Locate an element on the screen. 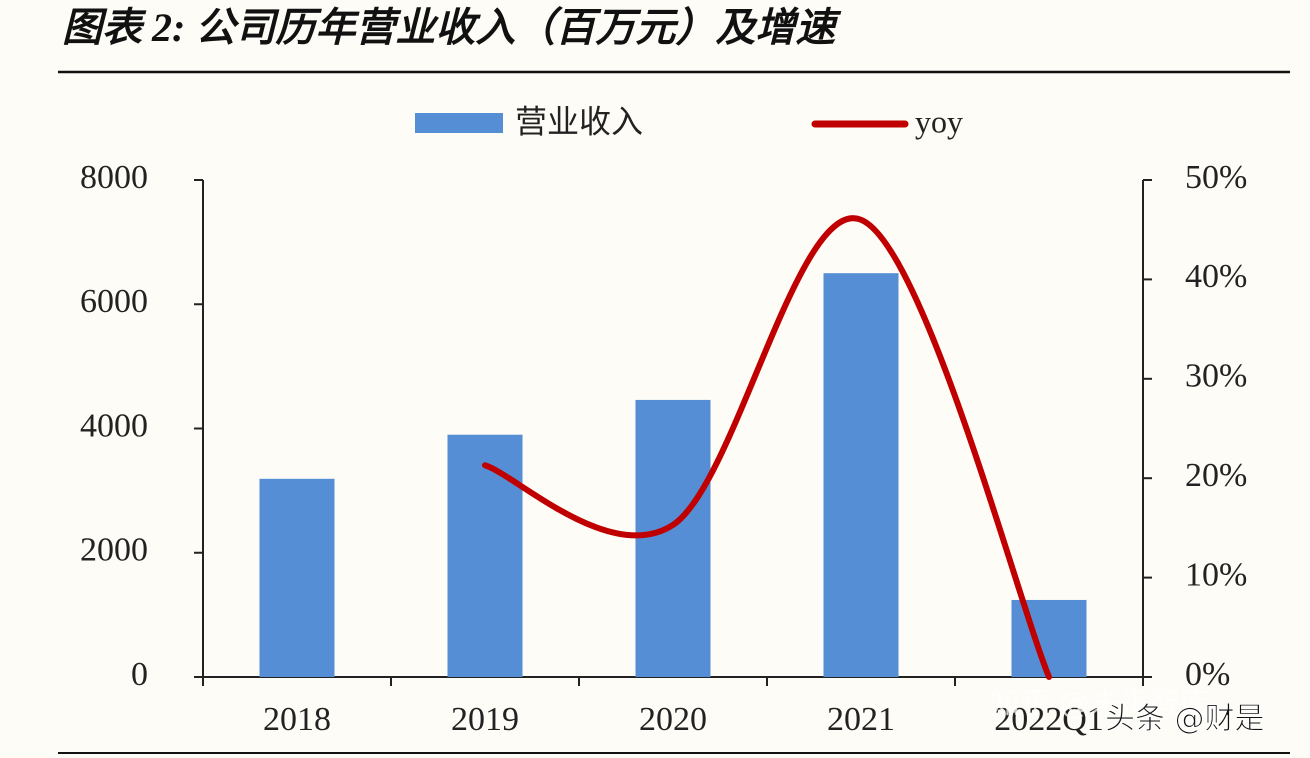 The image size is (1310, 758). y-tick-label: 8000 is located at coordinates (114, 177).